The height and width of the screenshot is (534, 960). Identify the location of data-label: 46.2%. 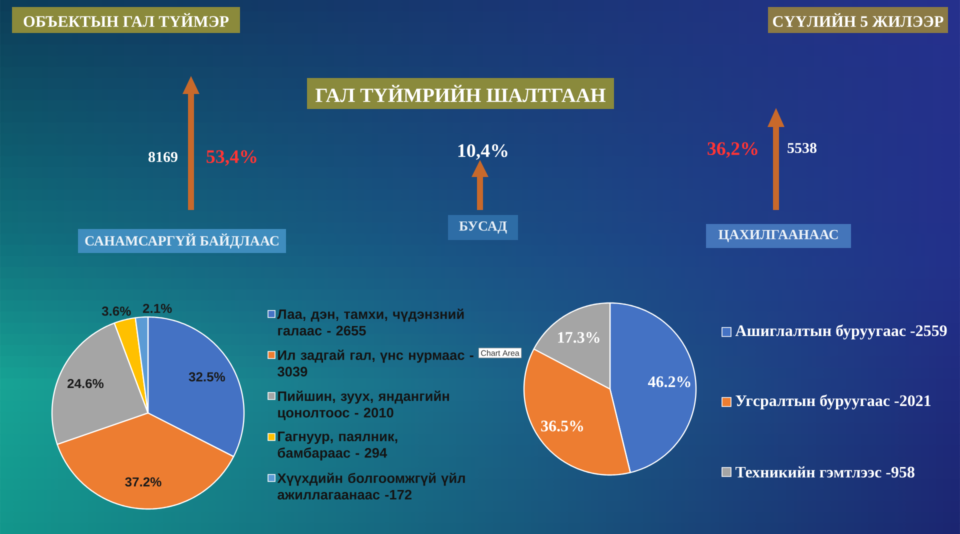
(669, 382).